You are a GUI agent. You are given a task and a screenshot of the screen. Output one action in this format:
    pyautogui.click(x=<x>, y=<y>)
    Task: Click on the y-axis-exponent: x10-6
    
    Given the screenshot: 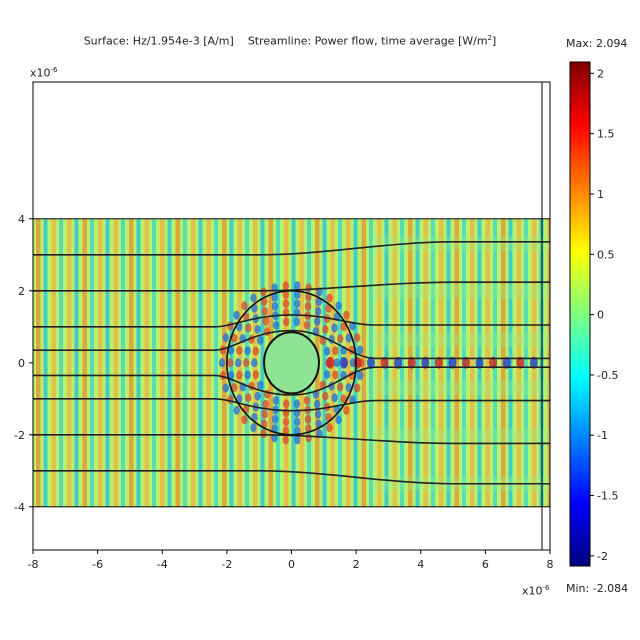 What is the action you would take?
    pyautogui.click(x=44, y=73)
    